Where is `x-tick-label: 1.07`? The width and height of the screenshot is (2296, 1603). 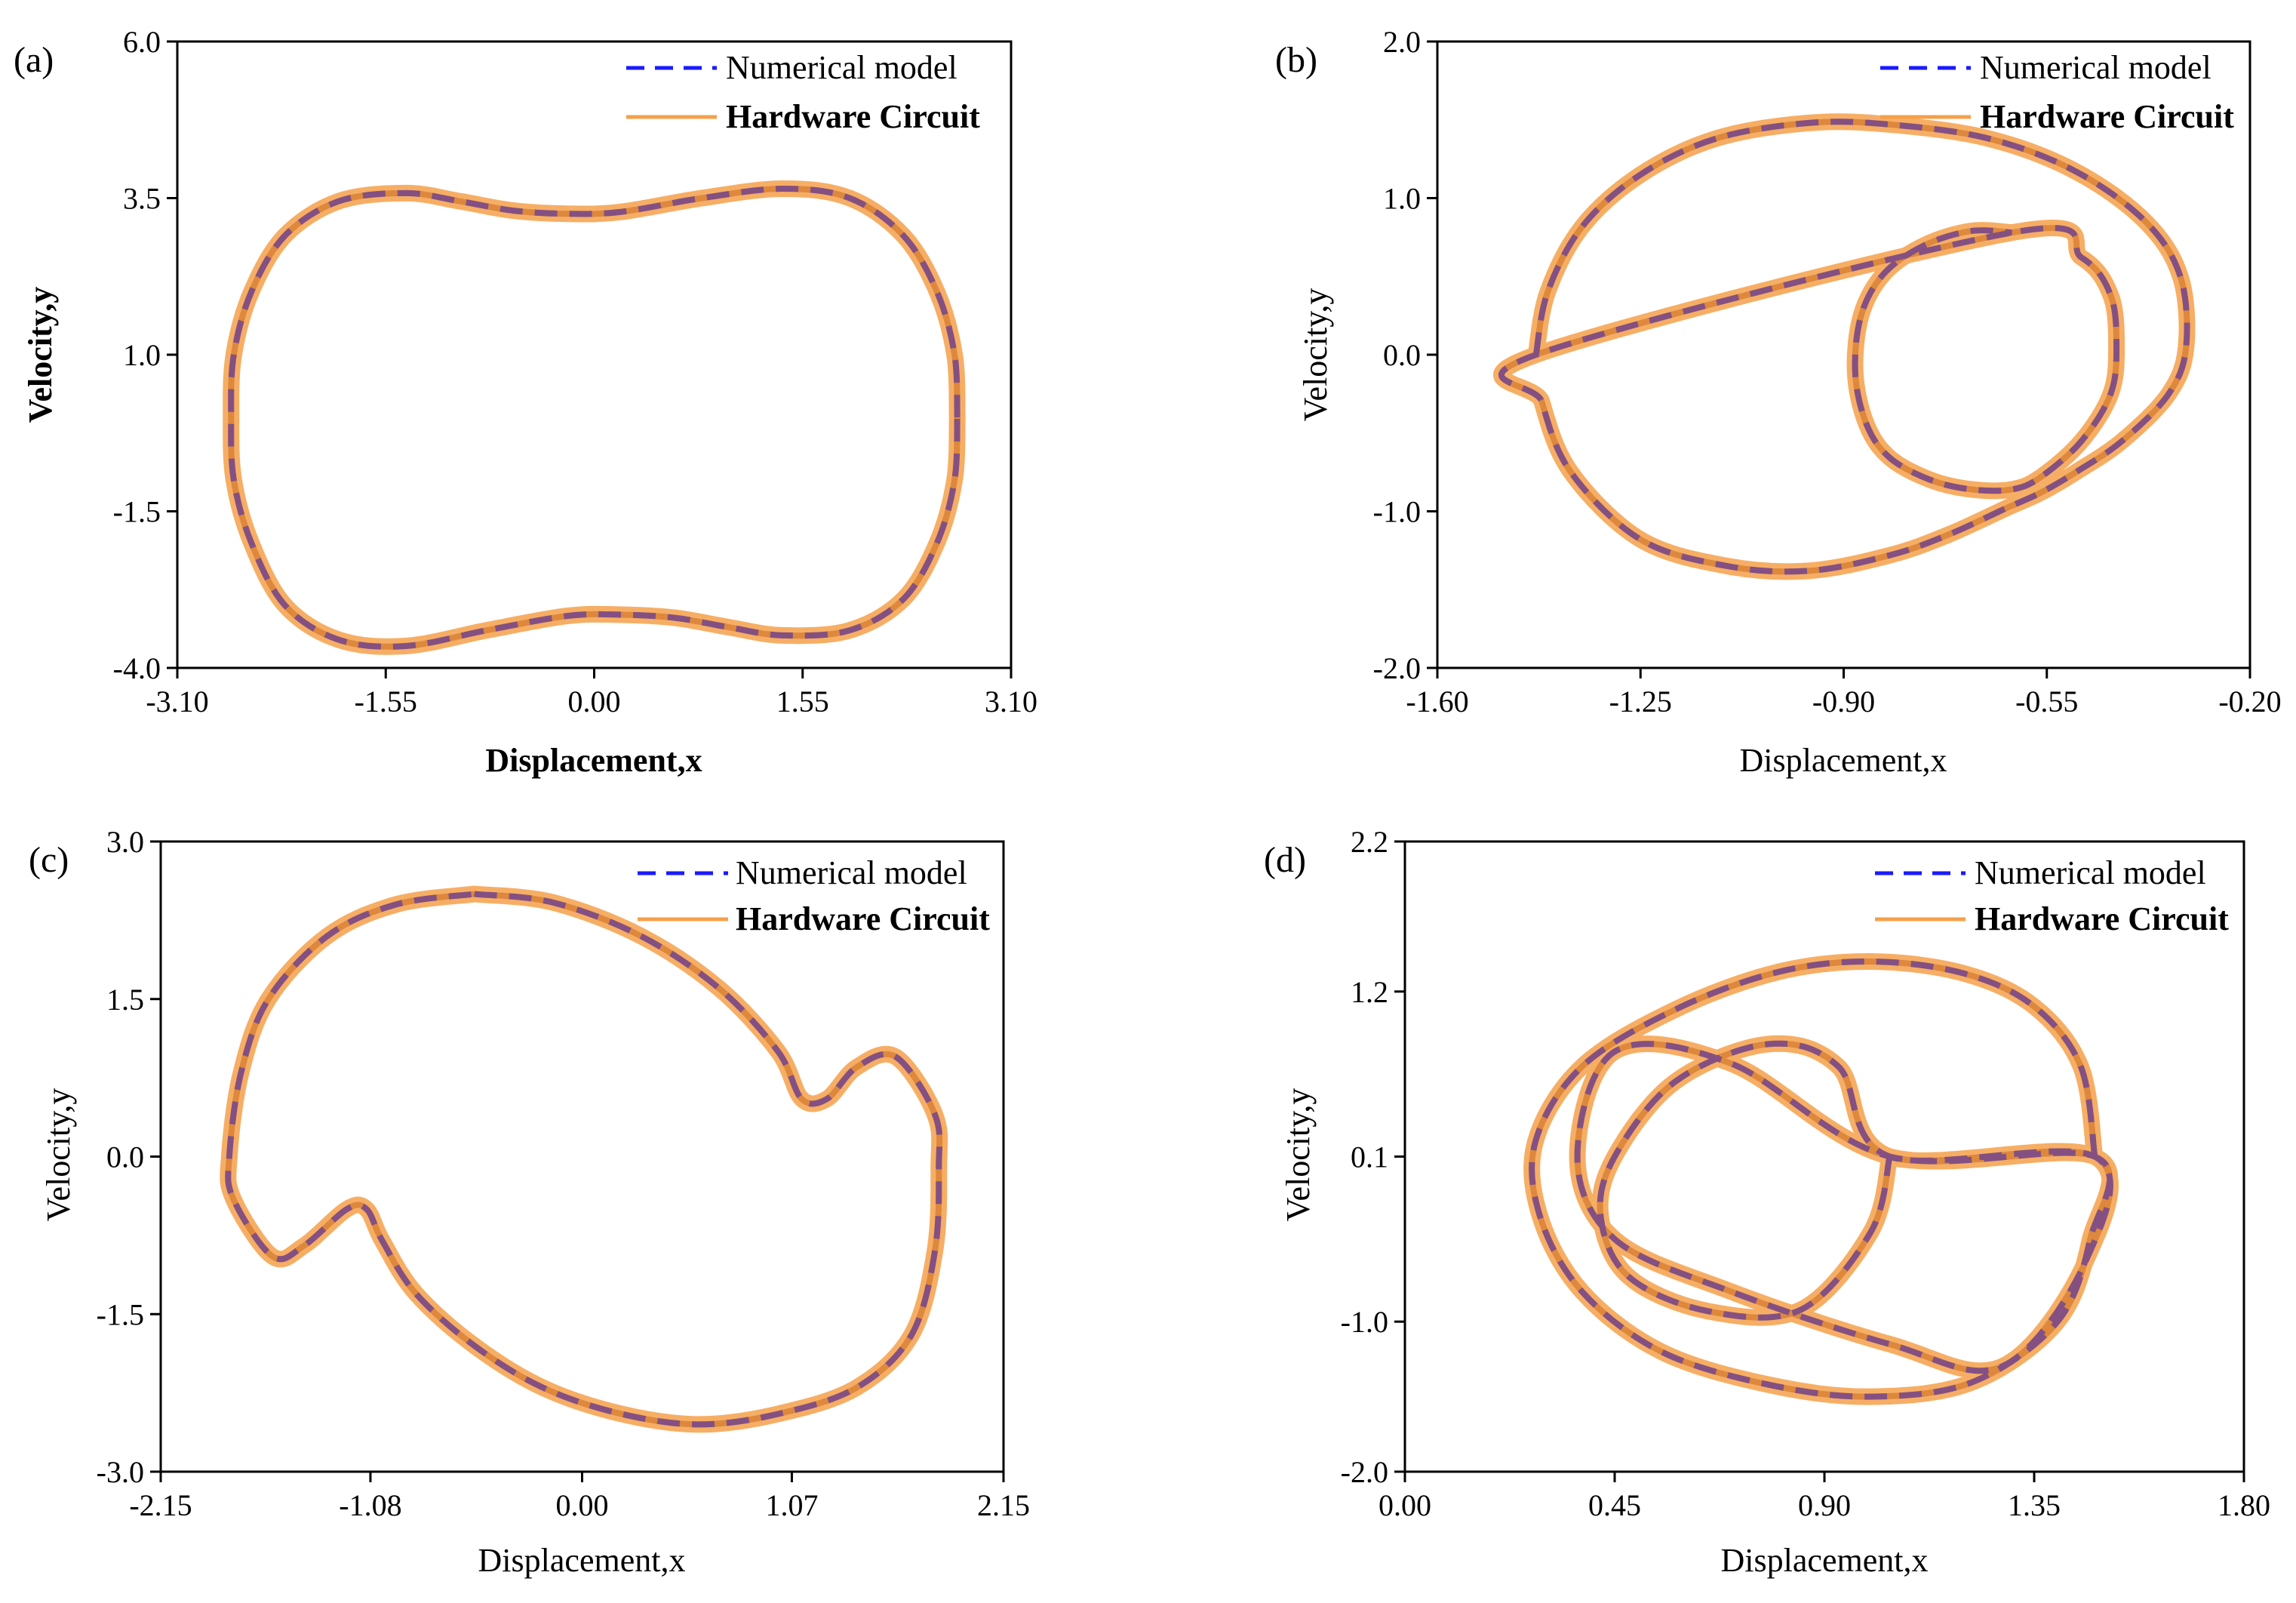 x-tick-label: 1.07 is located at coordinates (791, 1505).